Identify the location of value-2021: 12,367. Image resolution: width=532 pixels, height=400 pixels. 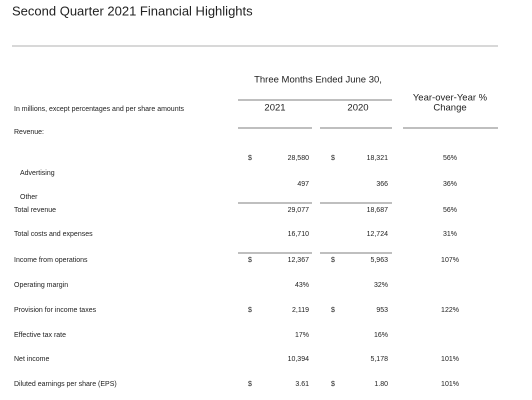
(299, 260).